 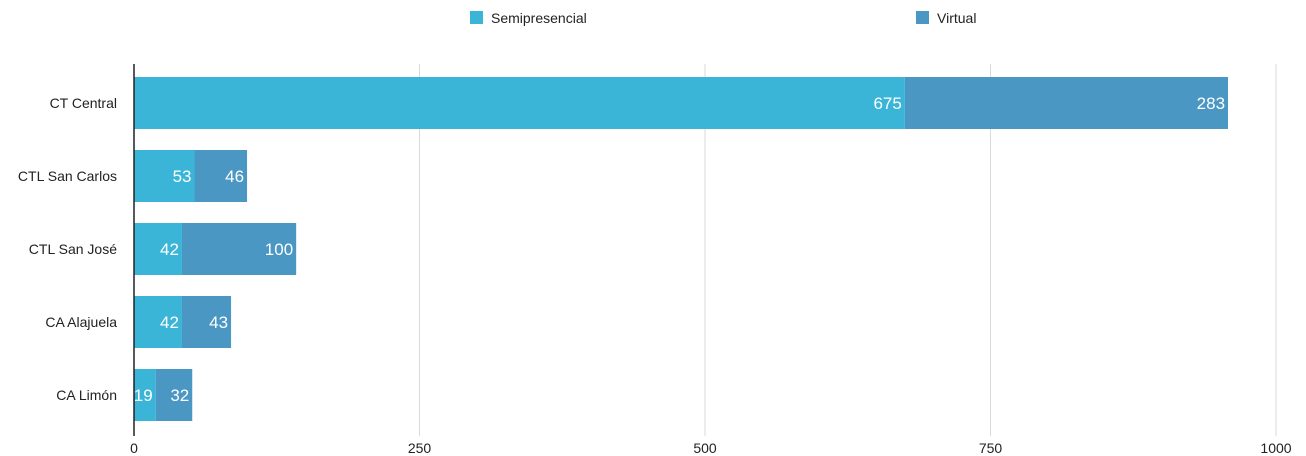 What do you see at coordinates (887, 103) in the screenshot?
I see `data-label: 675` at bounding box center [887, 103].